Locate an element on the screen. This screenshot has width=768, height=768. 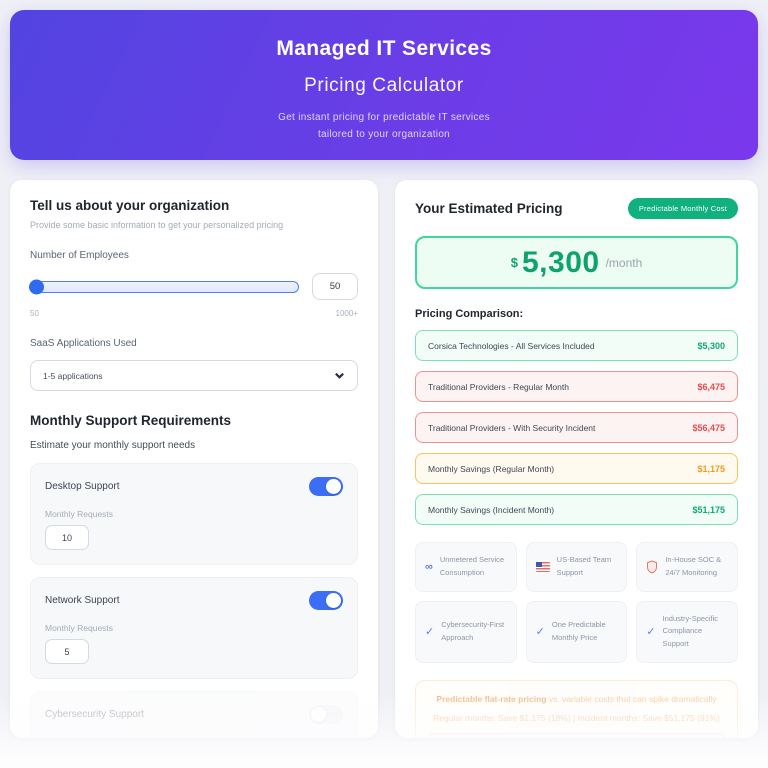
feature-us-team: US-Based Team Support is located at coordinates (576, 567).